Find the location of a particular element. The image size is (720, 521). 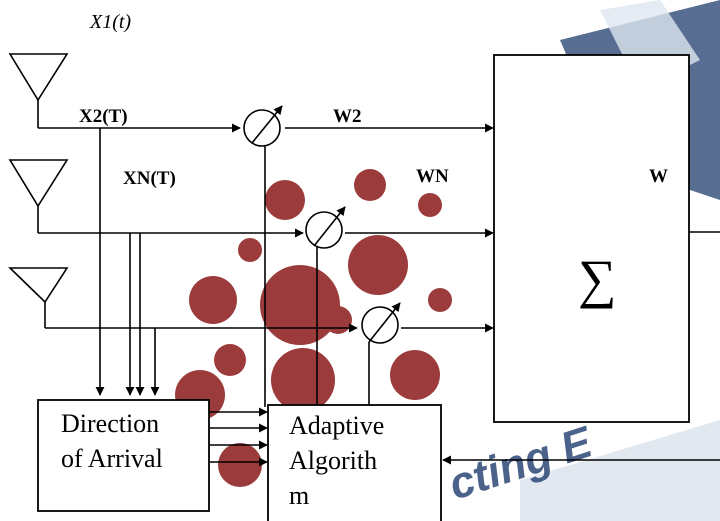

adaptive-box-line-2: Algorith is located at coordinates (333, 461).